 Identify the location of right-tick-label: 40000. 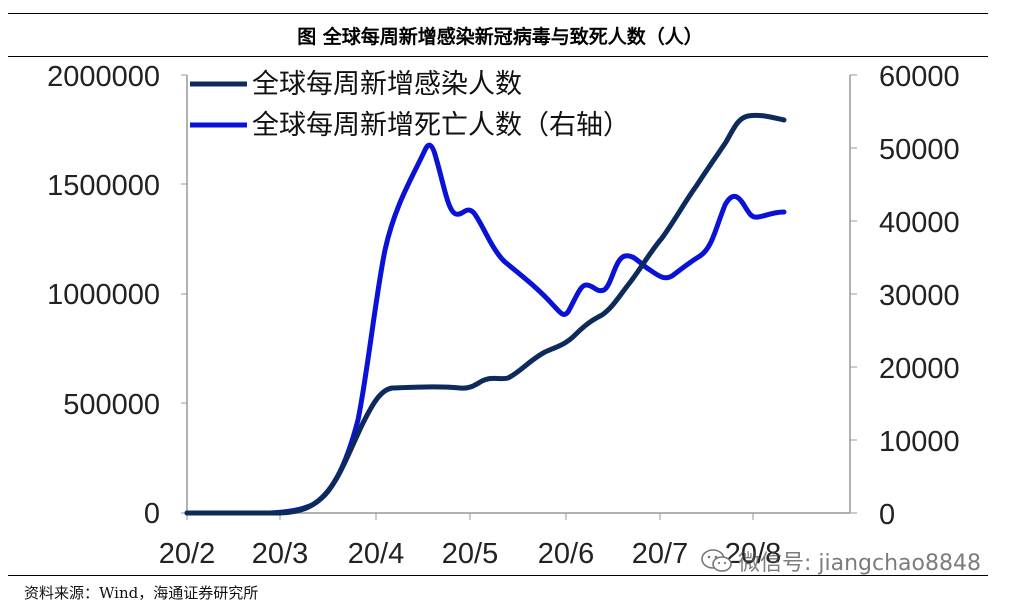
(919, 223).